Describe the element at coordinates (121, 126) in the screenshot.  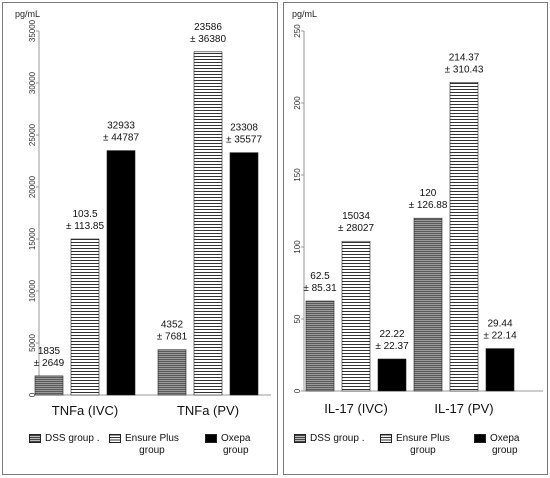
I see `data-label-line: 32933` at that location.